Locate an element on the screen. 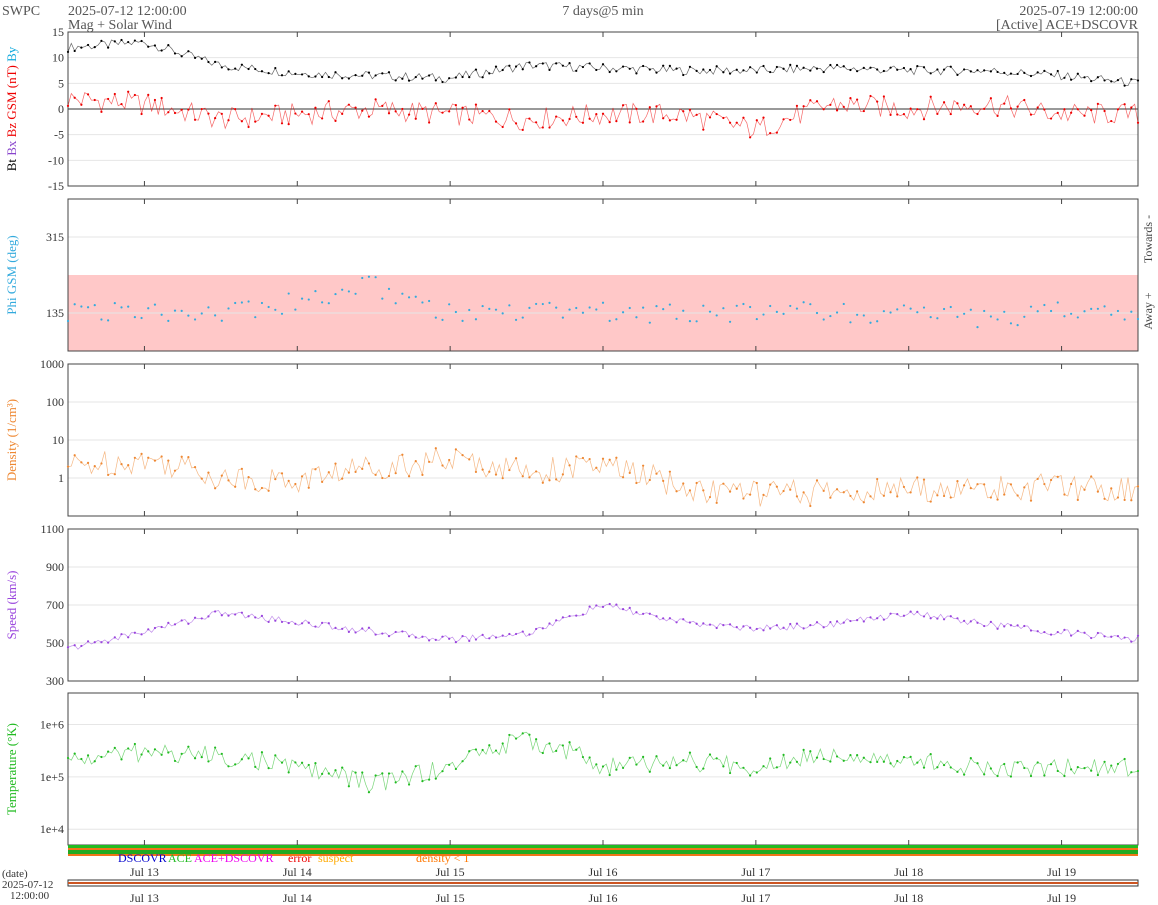 The height and width of the screenshot is (905, 1158). y-axis-label-part: Bx is located at coordinates (11, 149).